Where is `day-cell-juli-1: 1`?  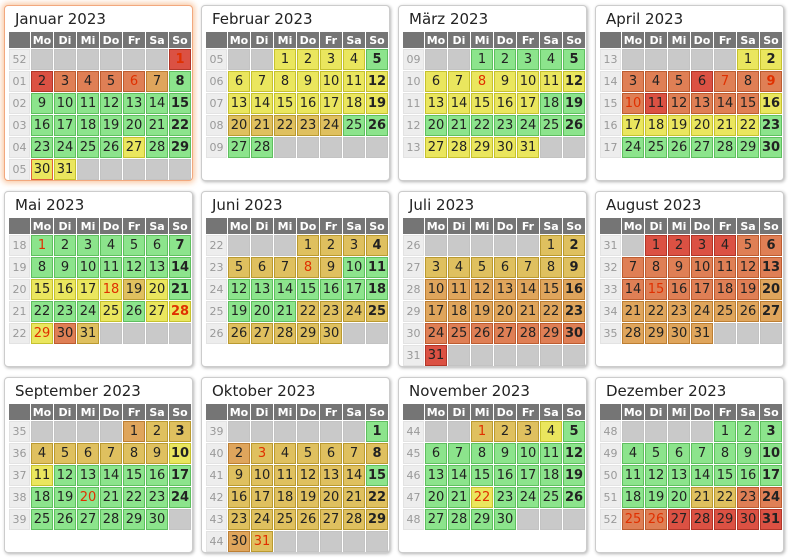
day-cell-juli-1: 1 is located at coordinates (551, 245).